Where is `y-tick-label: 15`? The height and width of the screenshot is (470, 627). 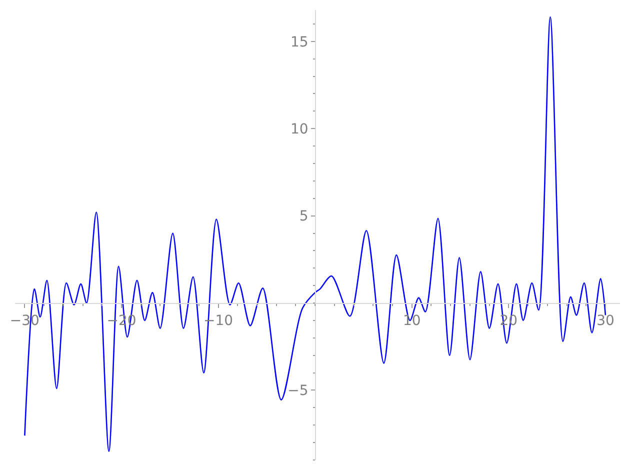
y-tick-label: 15 is located at coordinates (299, 42).